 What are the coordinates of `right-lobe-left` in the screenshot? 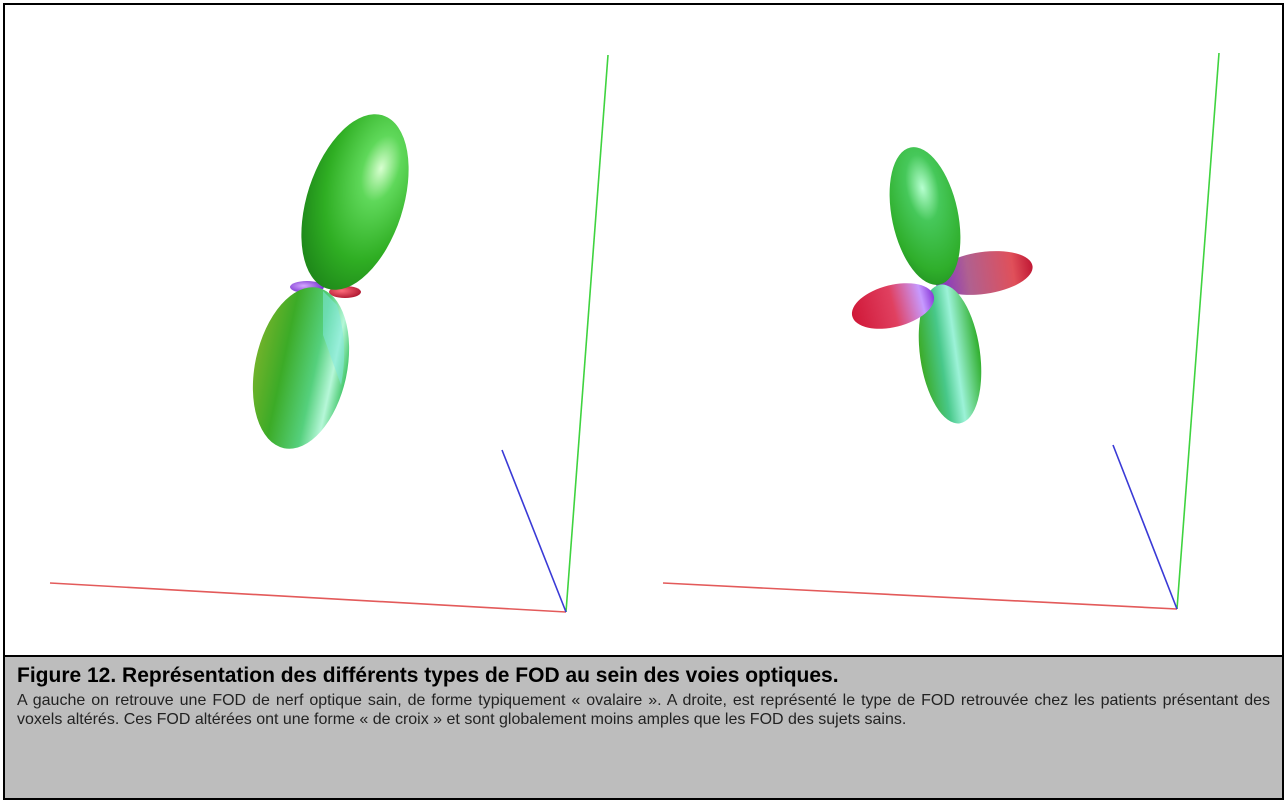 It's located at (893, 306).